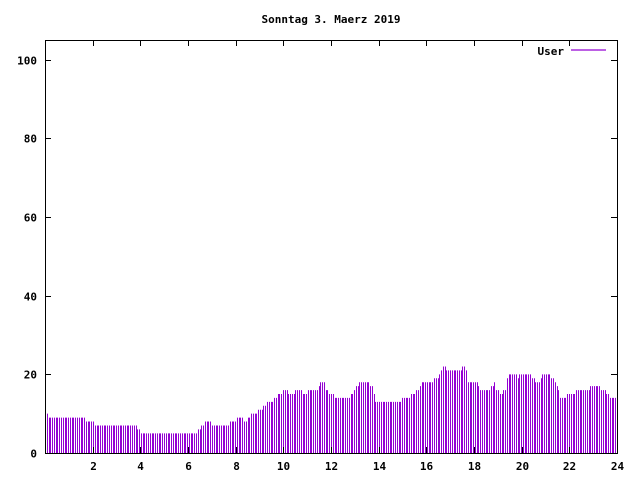 The image size is (640, 484). What do you see at coordinates (27, 61) in the screenshot?
I see `y-tick-label: 100` at bounding box center [27, 61].